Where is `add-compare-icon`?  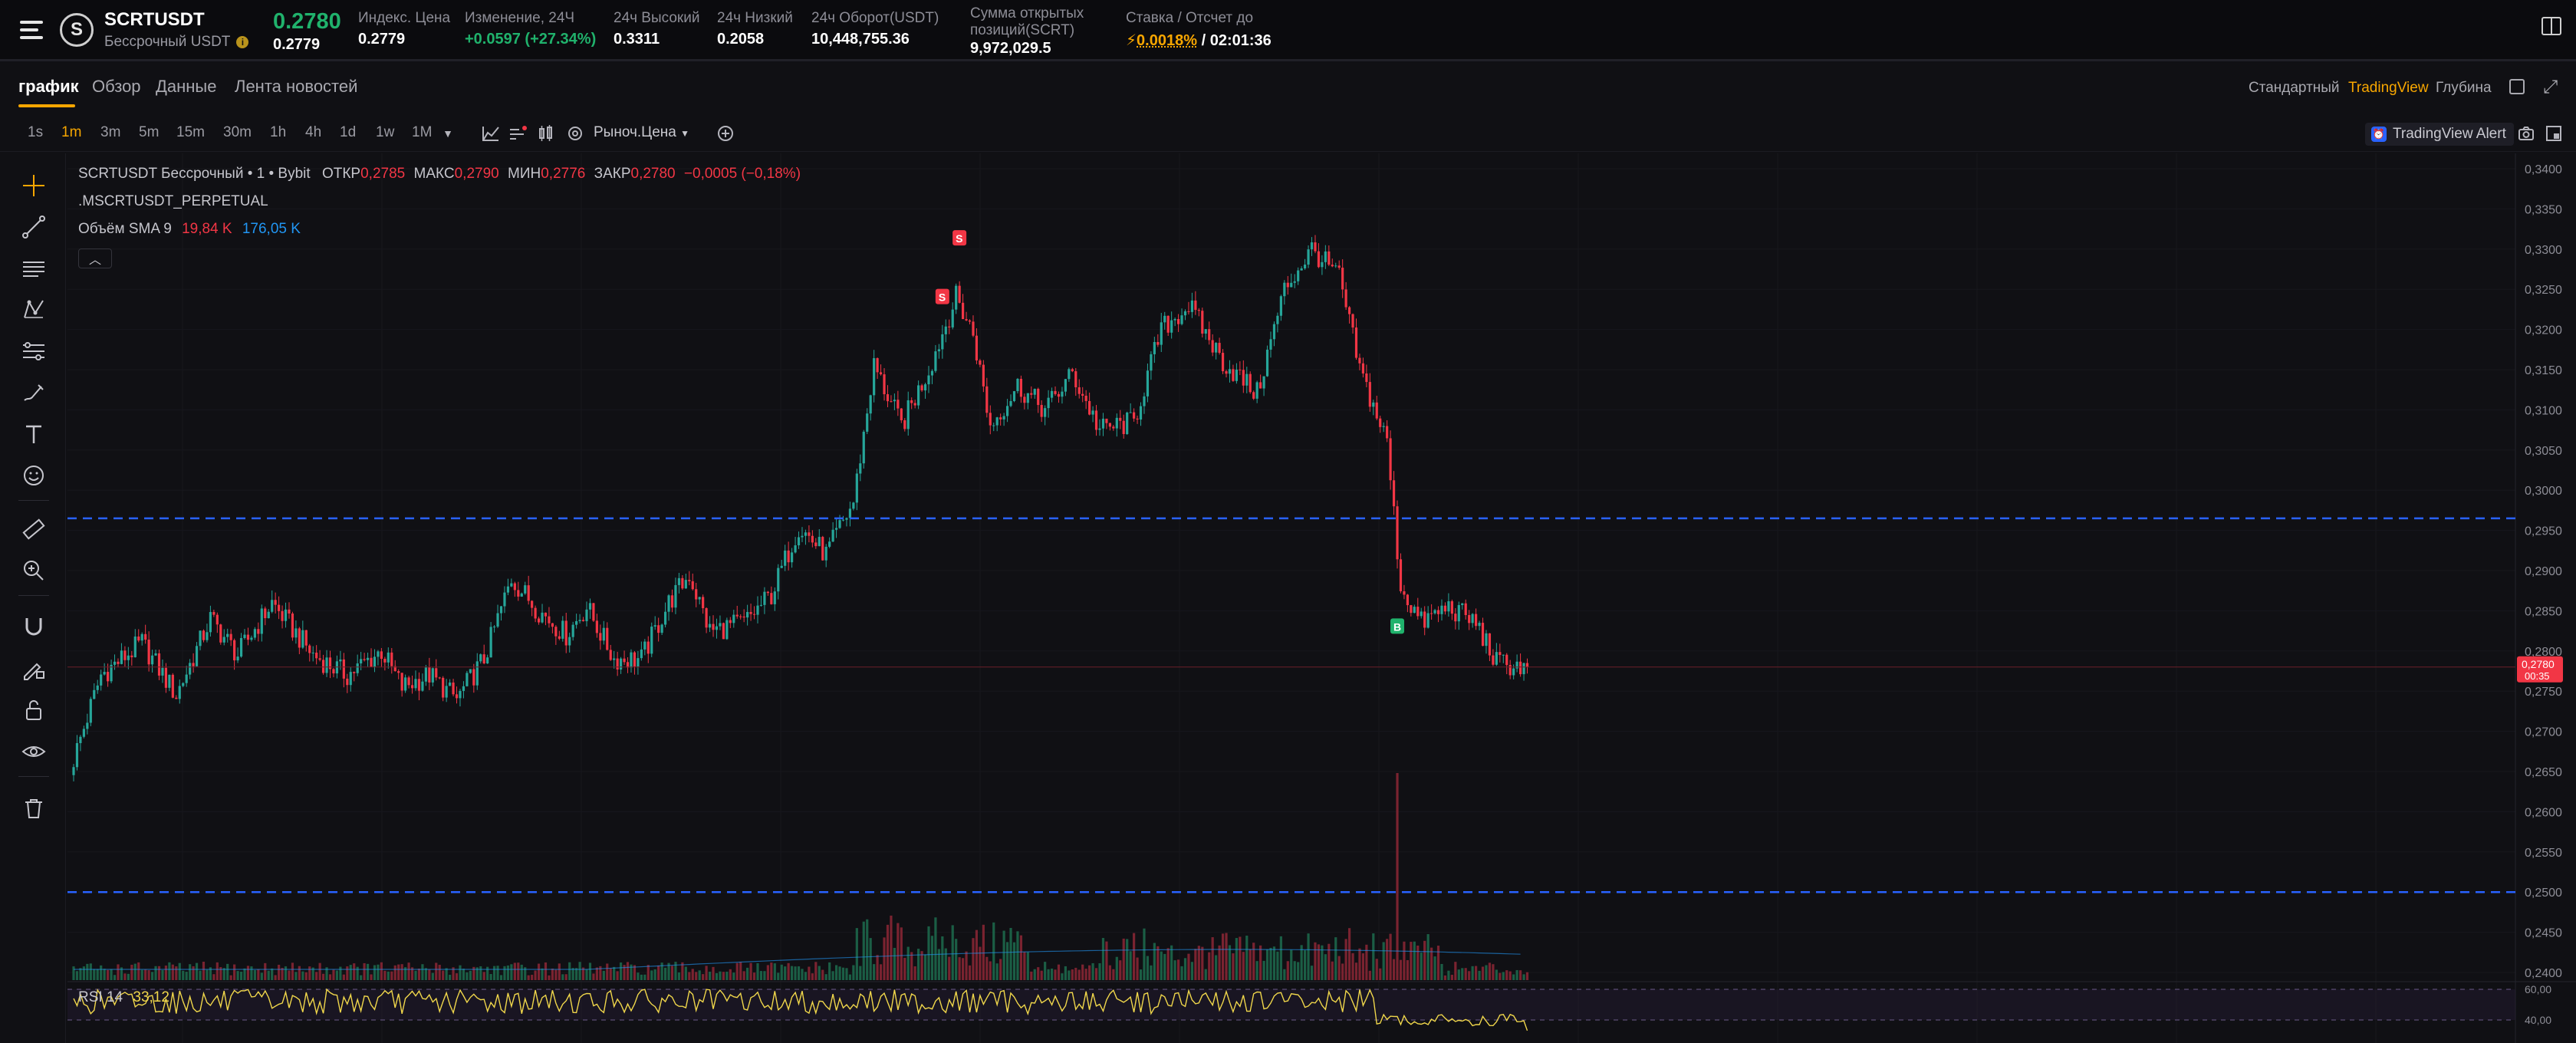
add-compare-icon is located at coordinates (725, 133).